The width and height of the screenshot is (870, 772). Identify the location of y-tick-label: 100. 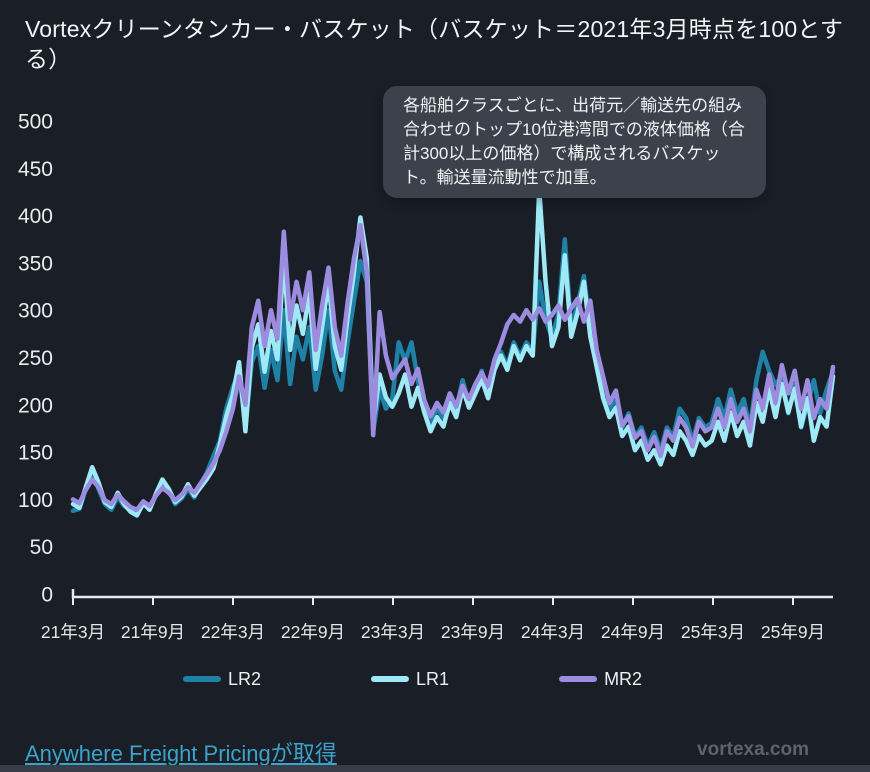
(35, 500).